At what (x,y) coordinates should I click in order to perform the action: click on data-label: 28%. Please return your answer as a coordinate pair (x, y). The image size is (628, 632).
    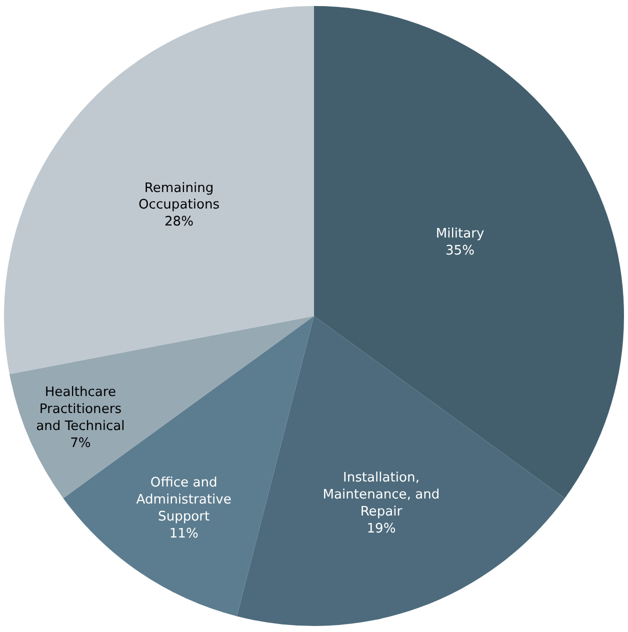
    Looking at the image, I should click on (179, 222).